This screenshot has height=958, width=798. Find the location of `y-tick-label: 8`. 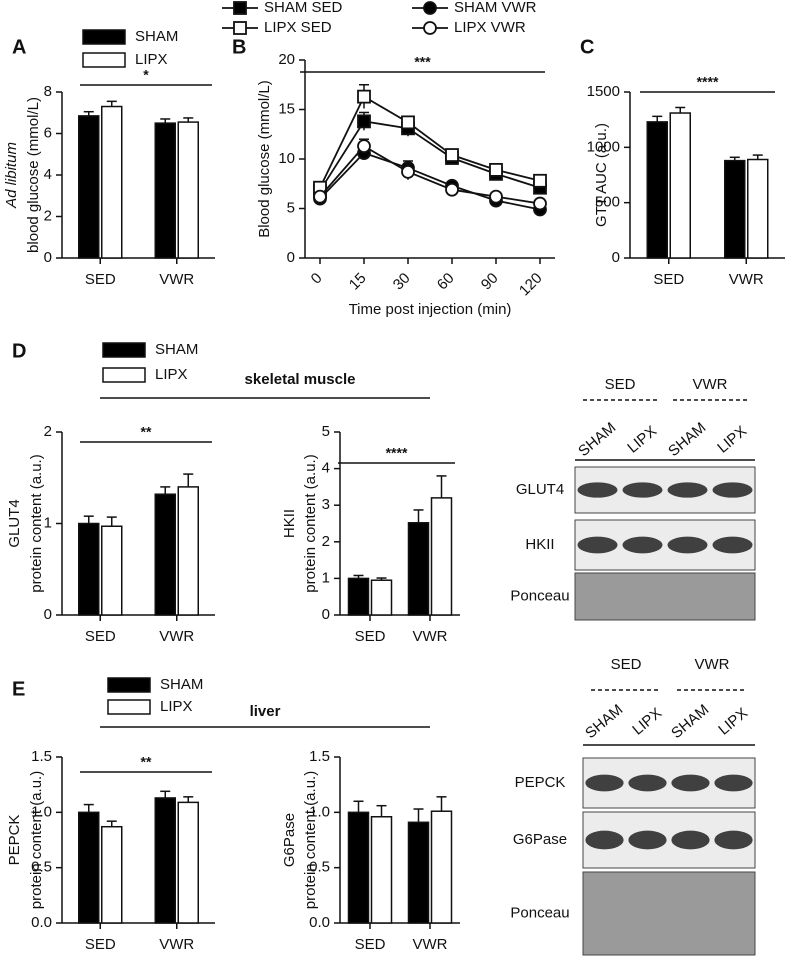

y-tick-label: 8 is located at coordinates (48, 91).